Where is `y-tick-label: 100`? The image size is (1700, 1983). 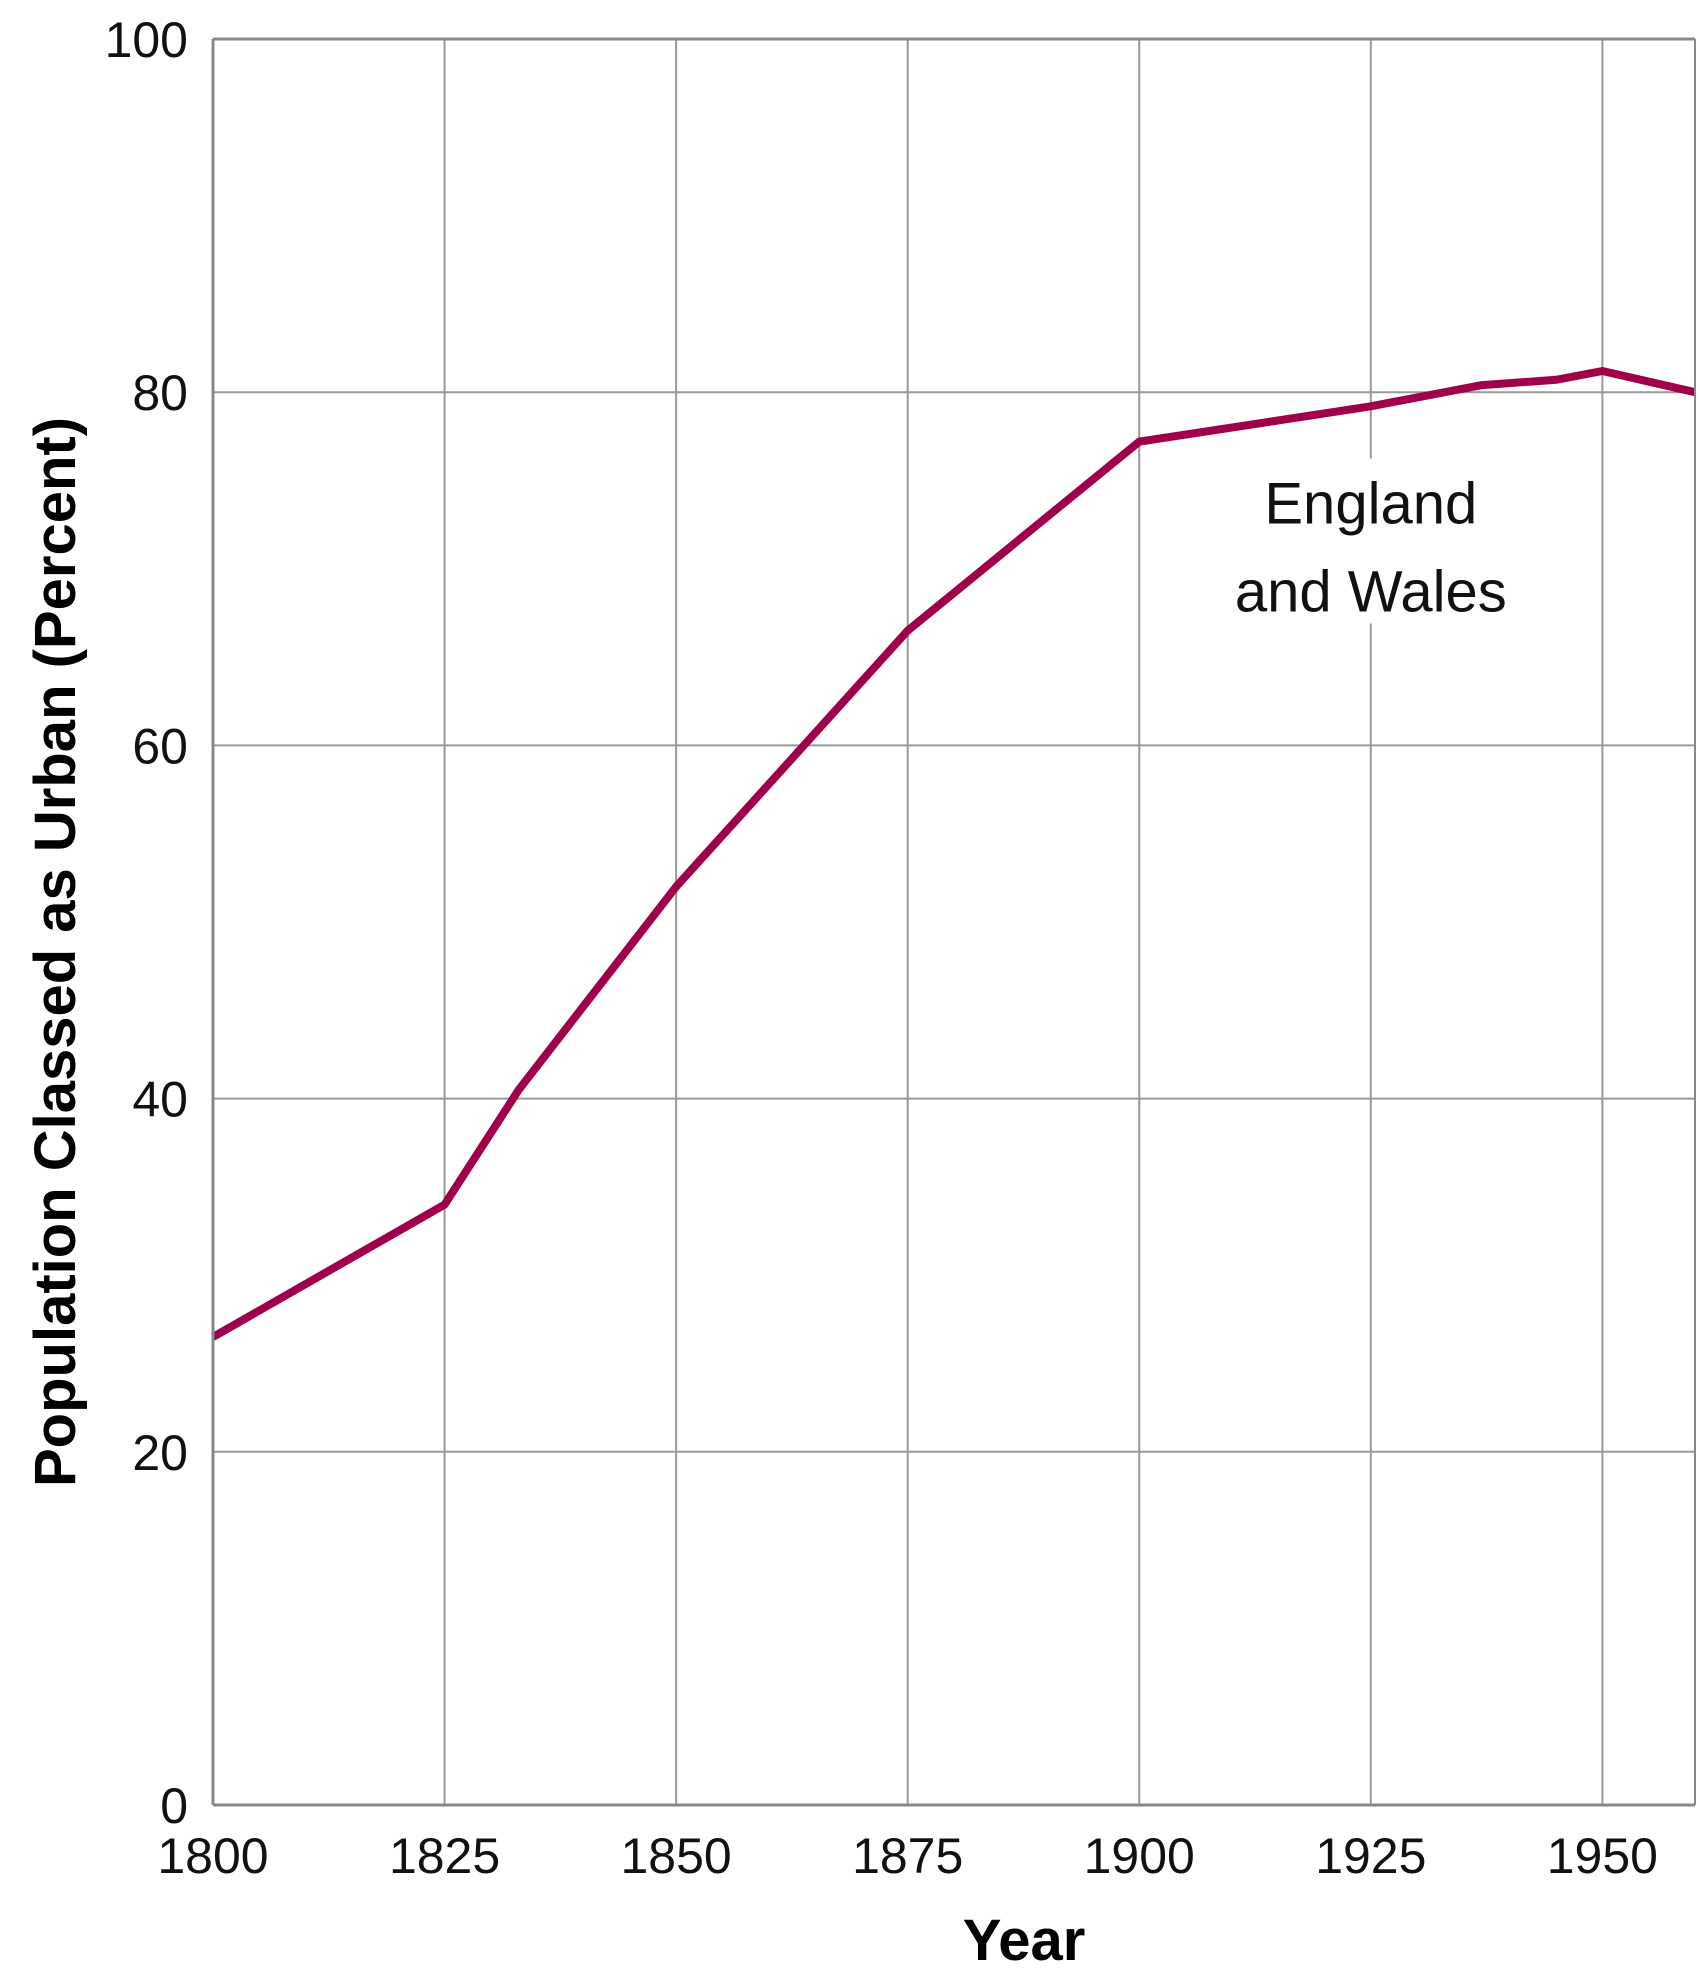 y-tick-label: 100 is located at coordinates (146, 40).